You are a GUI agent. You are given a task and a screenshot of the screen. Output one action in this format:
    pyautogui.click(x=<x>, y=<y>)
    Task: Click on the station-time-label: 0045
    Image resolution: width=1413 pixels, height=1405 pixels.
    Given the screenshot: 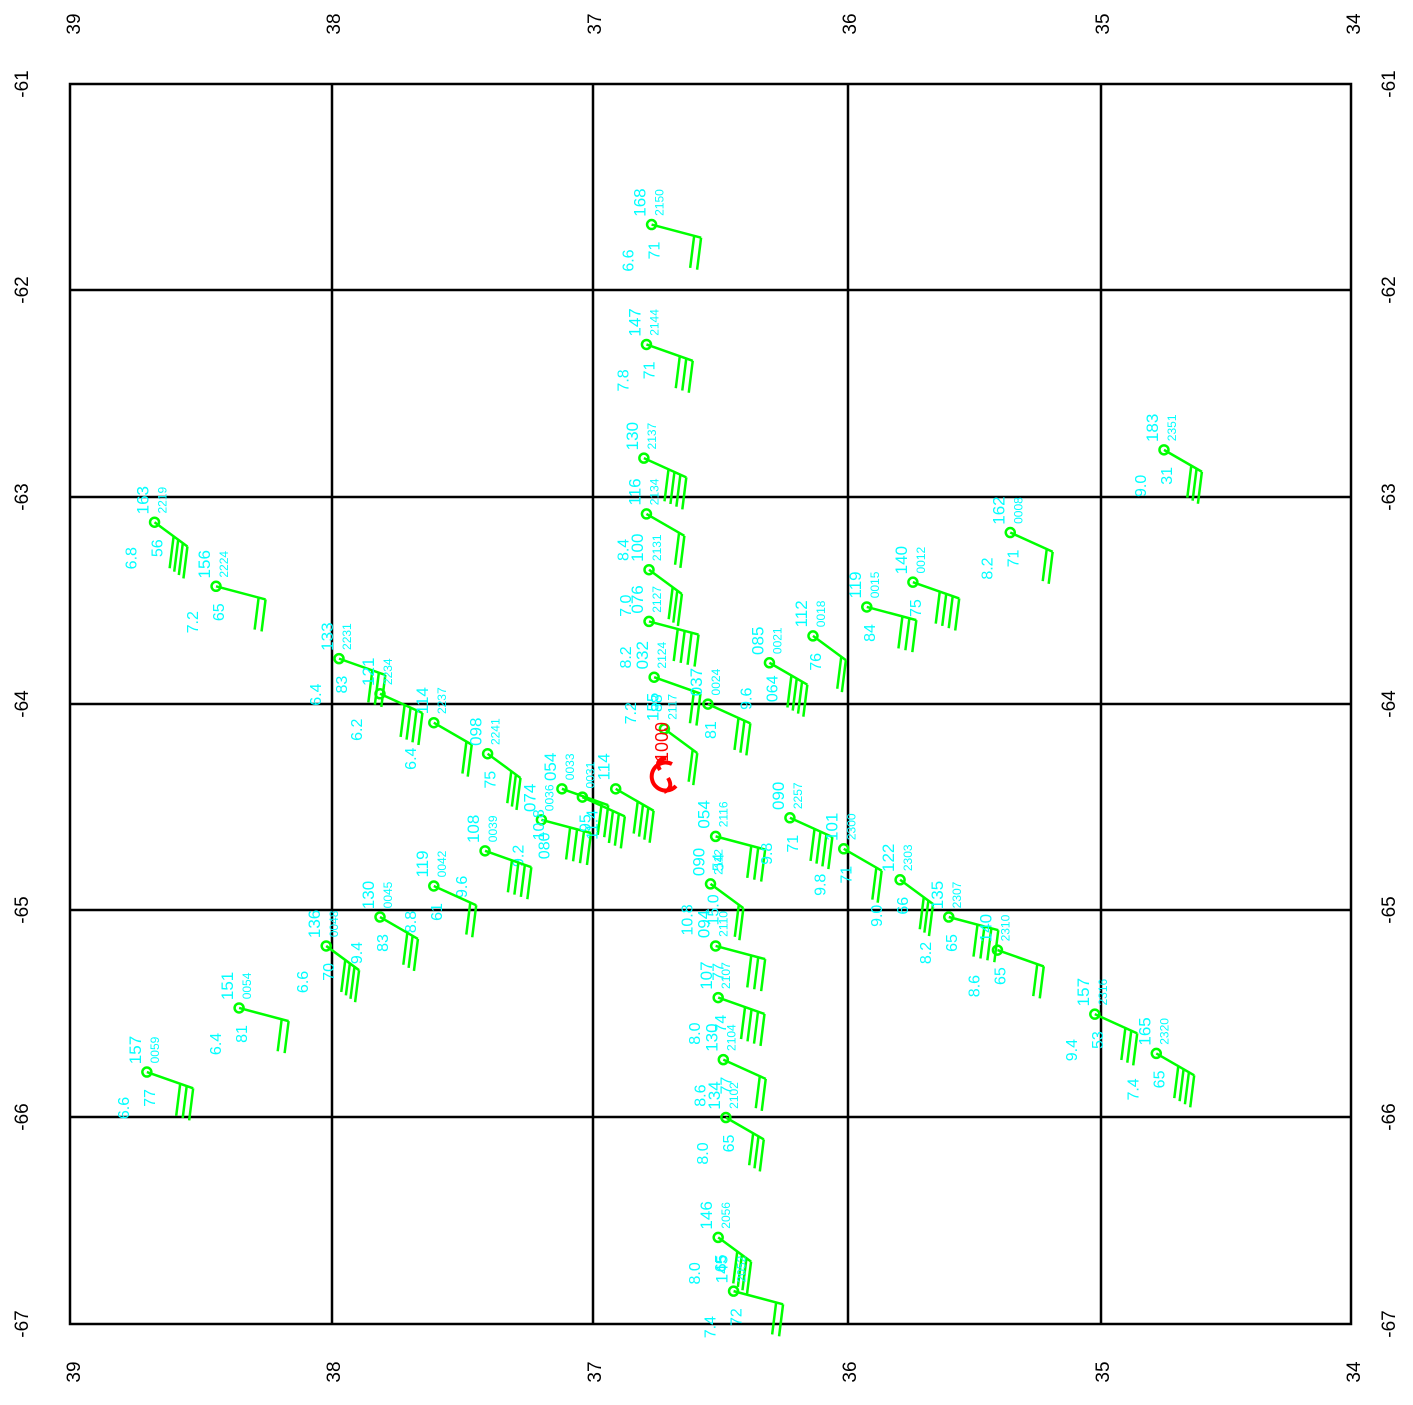 What is the action you would take?
    pyautogui.click(x=388, y=894)
    